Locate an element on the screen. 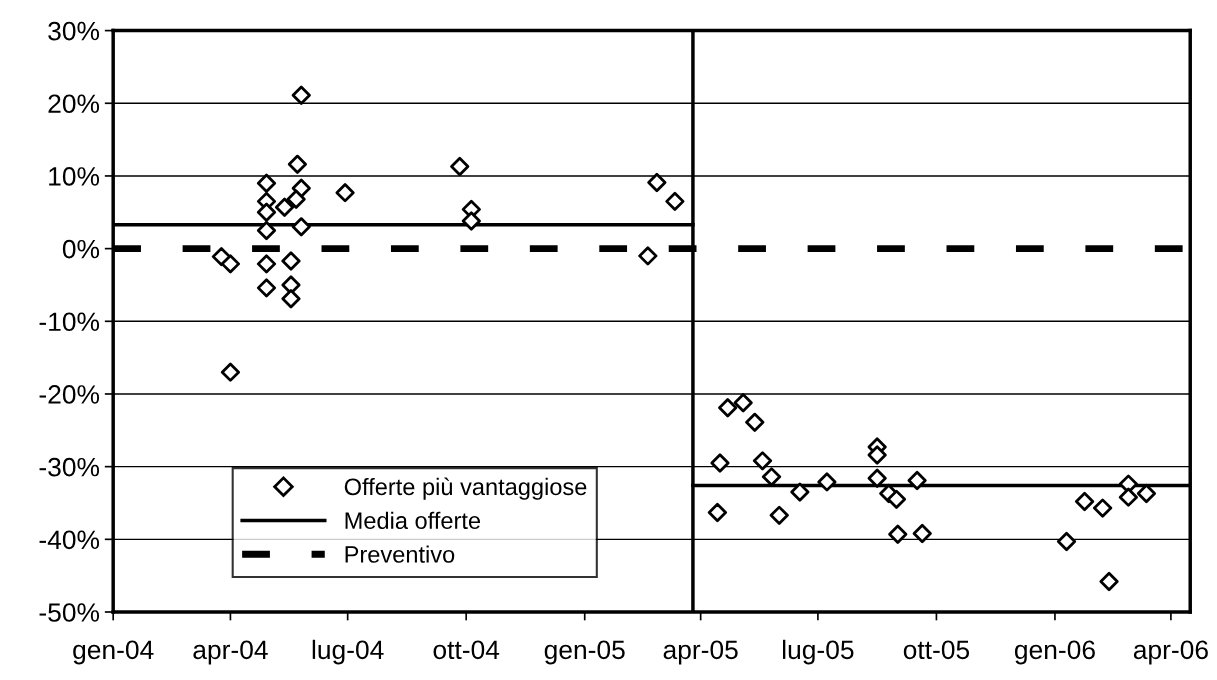 Image resolution: width=1217 pixels, height=680 pixels. x-tick-label: lug-05 is located at coordinates (818, 652).